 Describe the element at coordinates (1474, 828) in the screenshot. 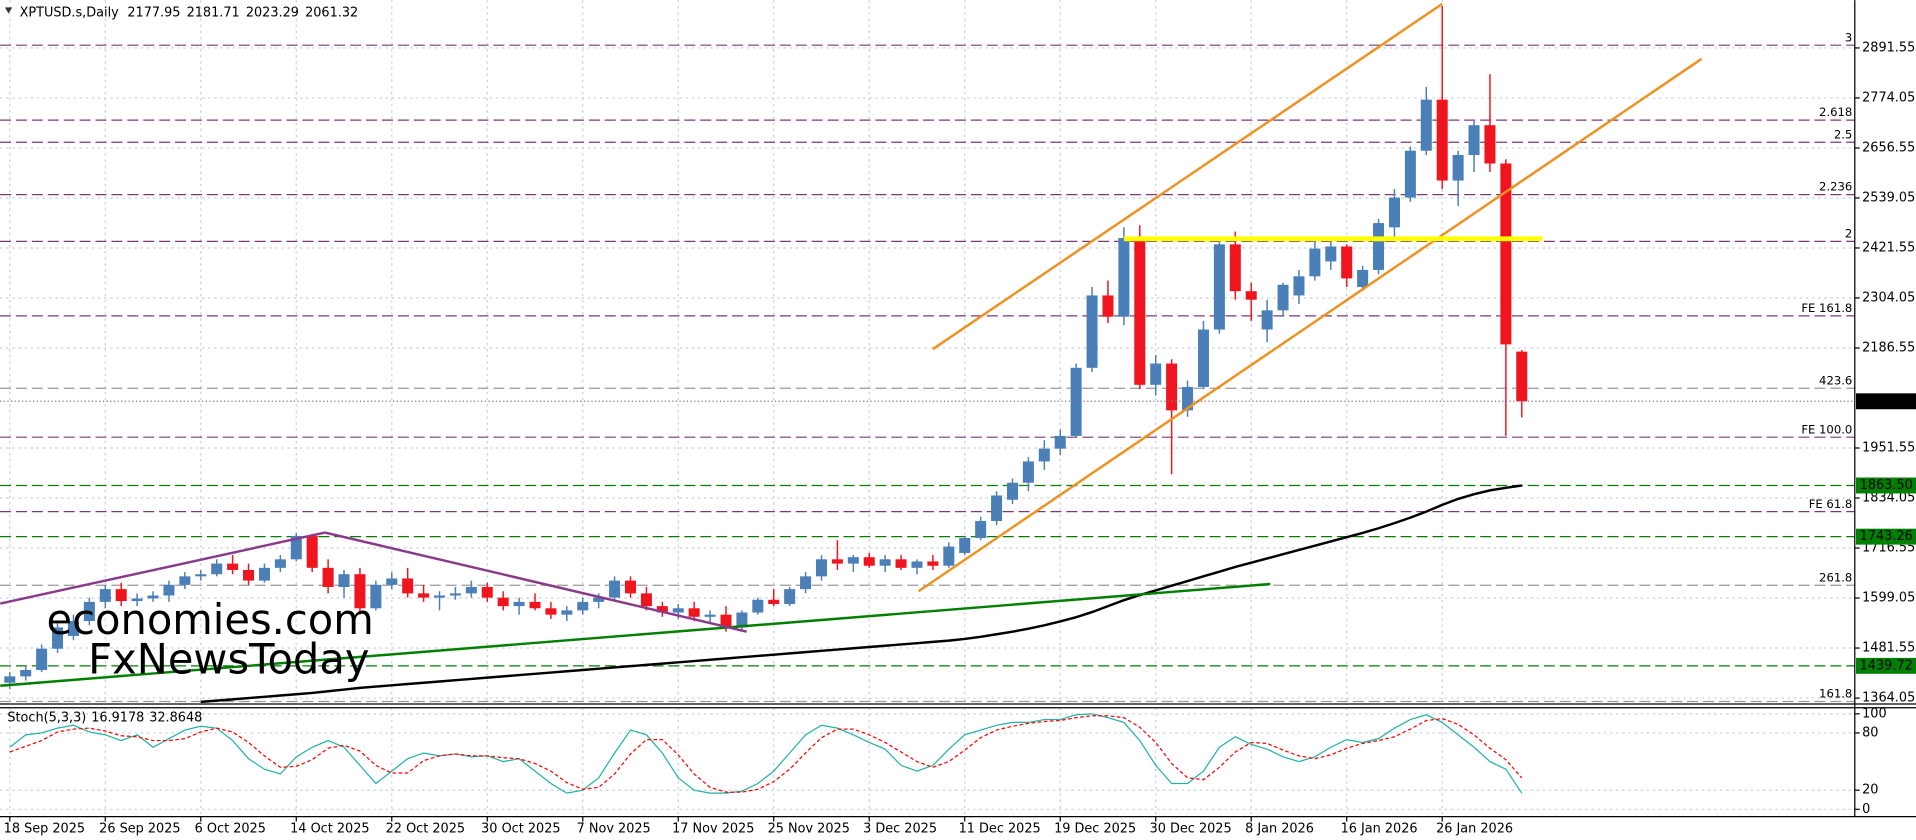

I see `x-tick-label: 26 Jan 2026` at that location.